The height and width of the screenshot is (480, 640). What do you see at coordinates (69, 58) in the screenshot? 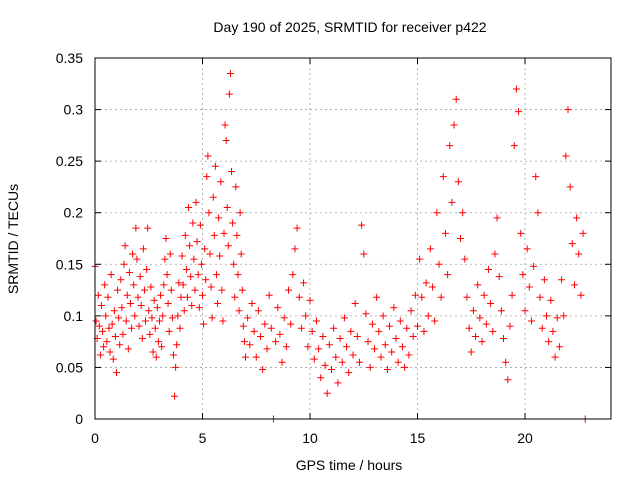
I see `y-tick-label: 0.35` at bounding box center [69, 58].